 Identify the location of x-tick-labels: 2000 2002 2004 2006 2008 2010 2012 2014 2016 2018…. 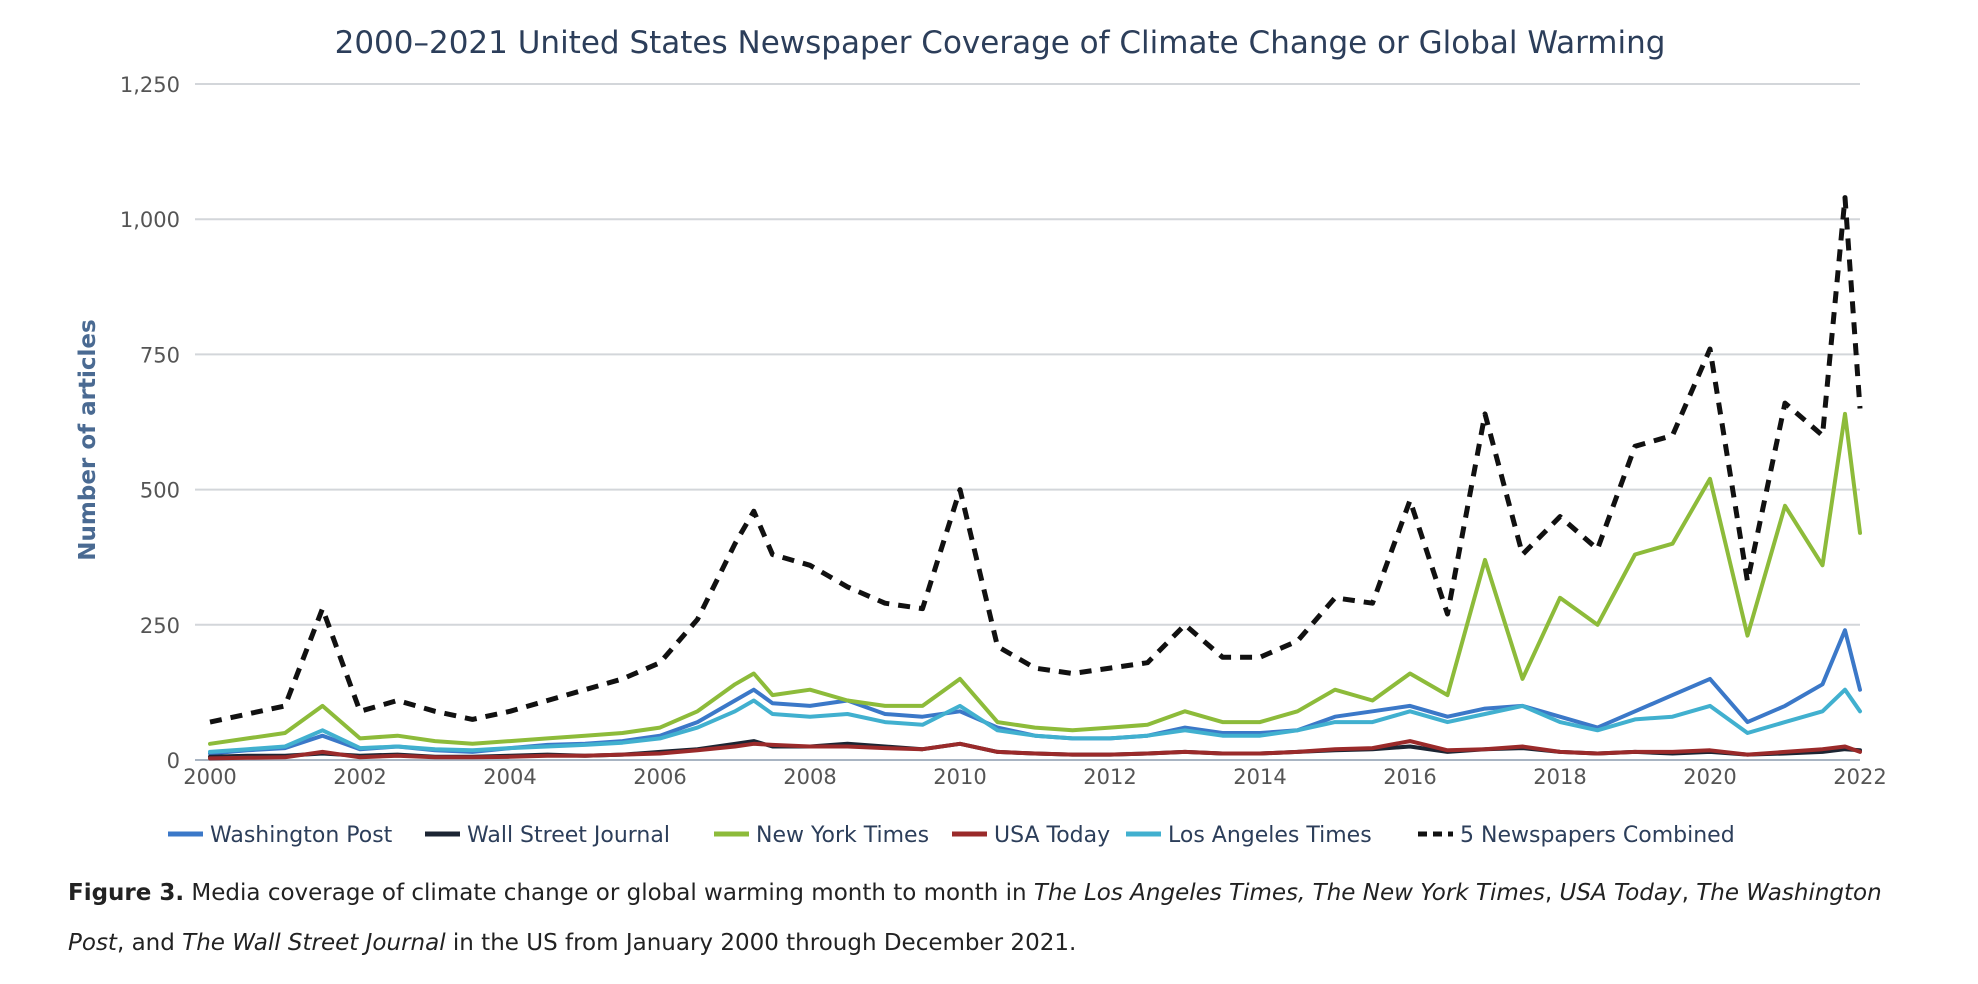
(1034, 777).